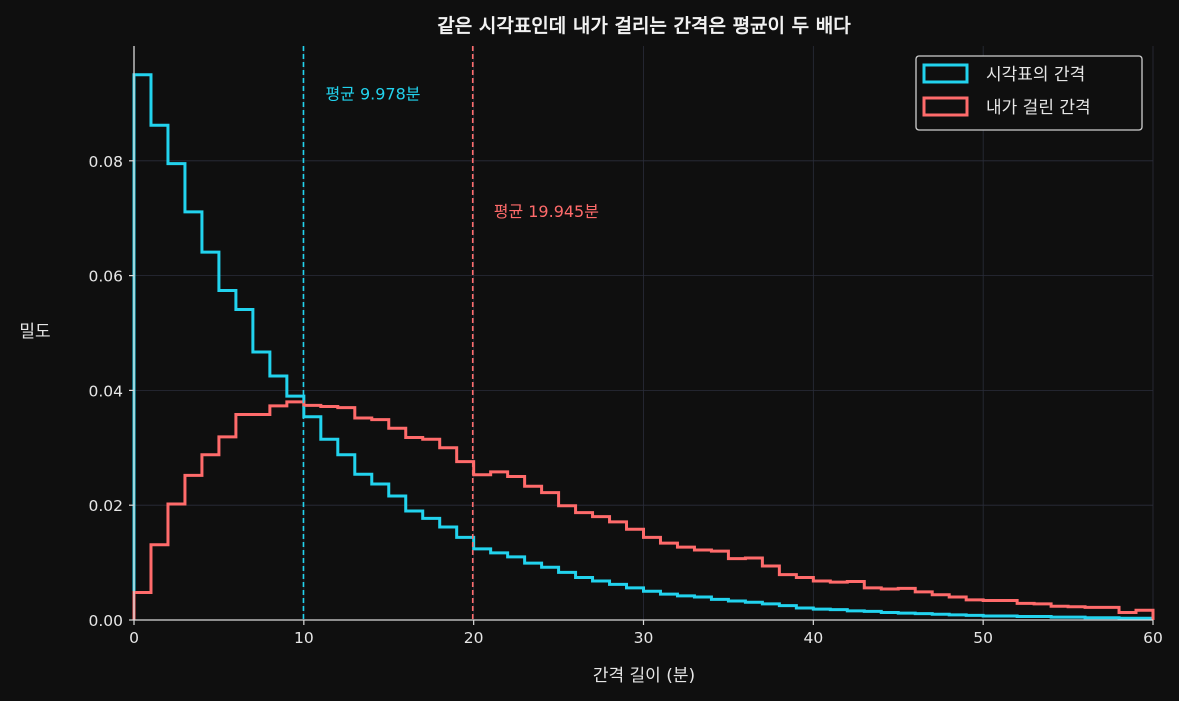 The width and height of the screenshot is (1179, 701). I want to click on legend-label-schedule: 시각표의 간격, so click(1035, 75).